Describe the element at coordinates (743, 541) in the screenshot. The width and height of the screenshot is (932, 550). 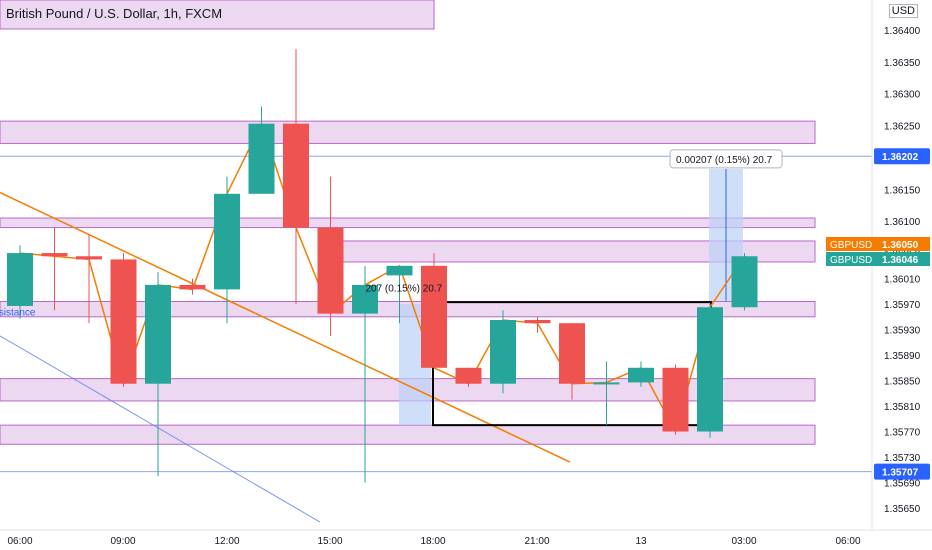
I see `x-tick-label: 03:00` at that location.